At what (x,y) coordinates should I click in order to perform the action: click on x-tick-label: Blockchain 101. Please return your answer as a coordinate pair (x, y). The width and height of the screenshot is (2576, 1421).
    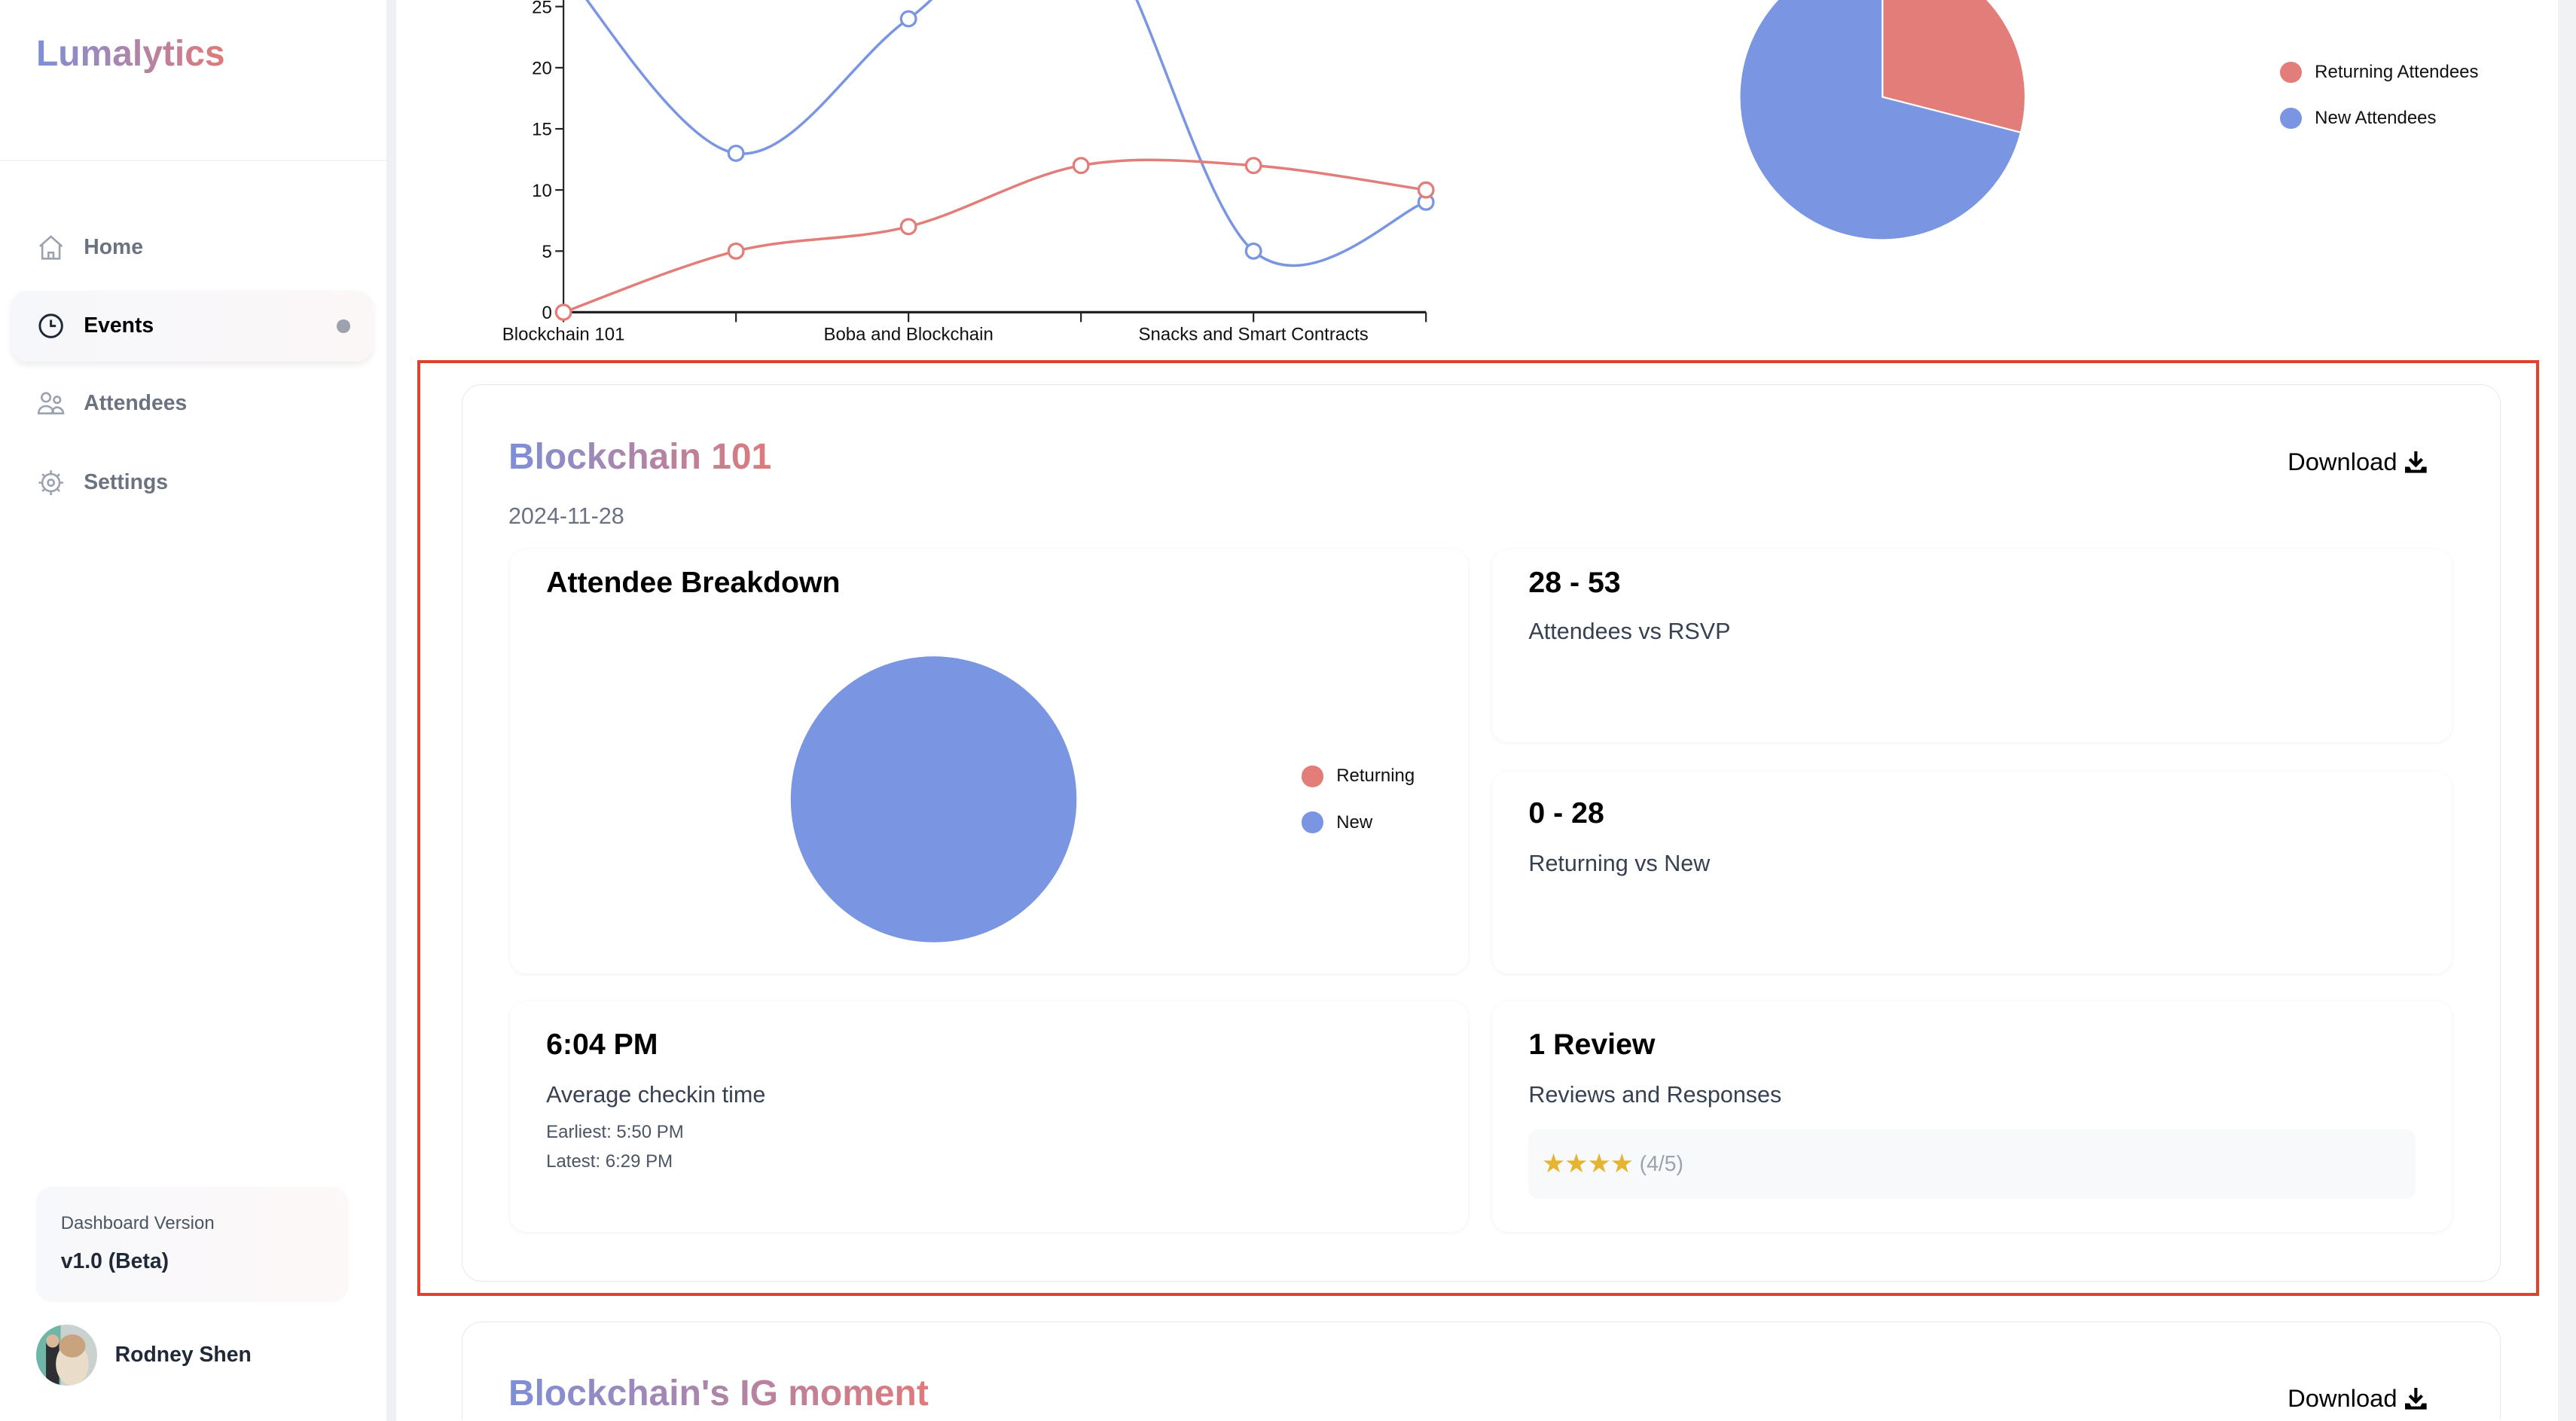
    Looking at the image, I should click on (563, 334).